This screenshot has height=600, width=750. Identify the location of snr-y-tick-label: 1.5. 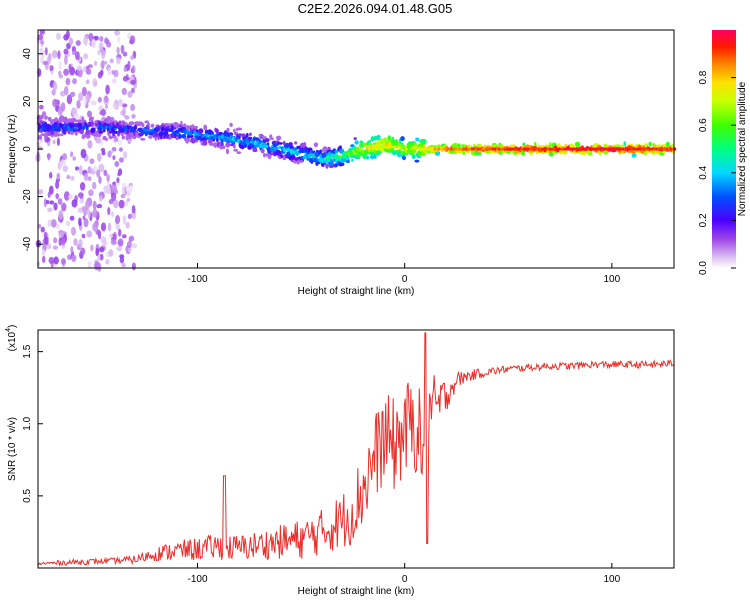
(27, 351).